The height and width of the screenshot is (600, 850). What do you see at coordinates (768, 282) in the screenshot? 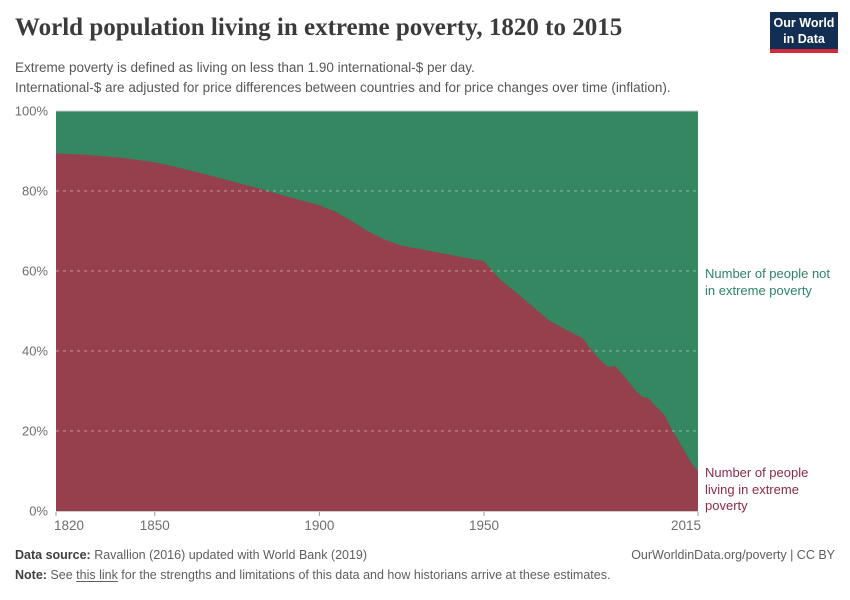
I see `series-label-not-in-poverty: Number of people not in extreme poverty` at bounding box center [768, 282].